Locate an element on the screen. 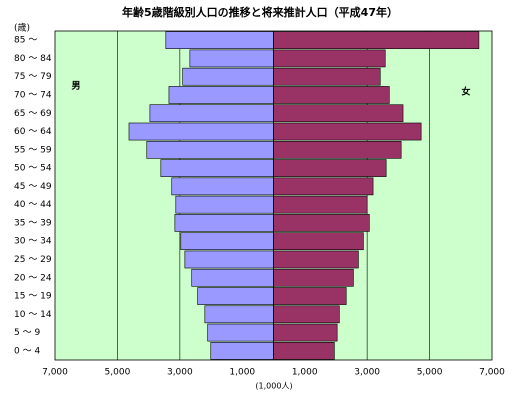 The width and height of the screenshot is (519, 406). y-tick-label: 70 ～ 74 is located at coordinates (33, 95).